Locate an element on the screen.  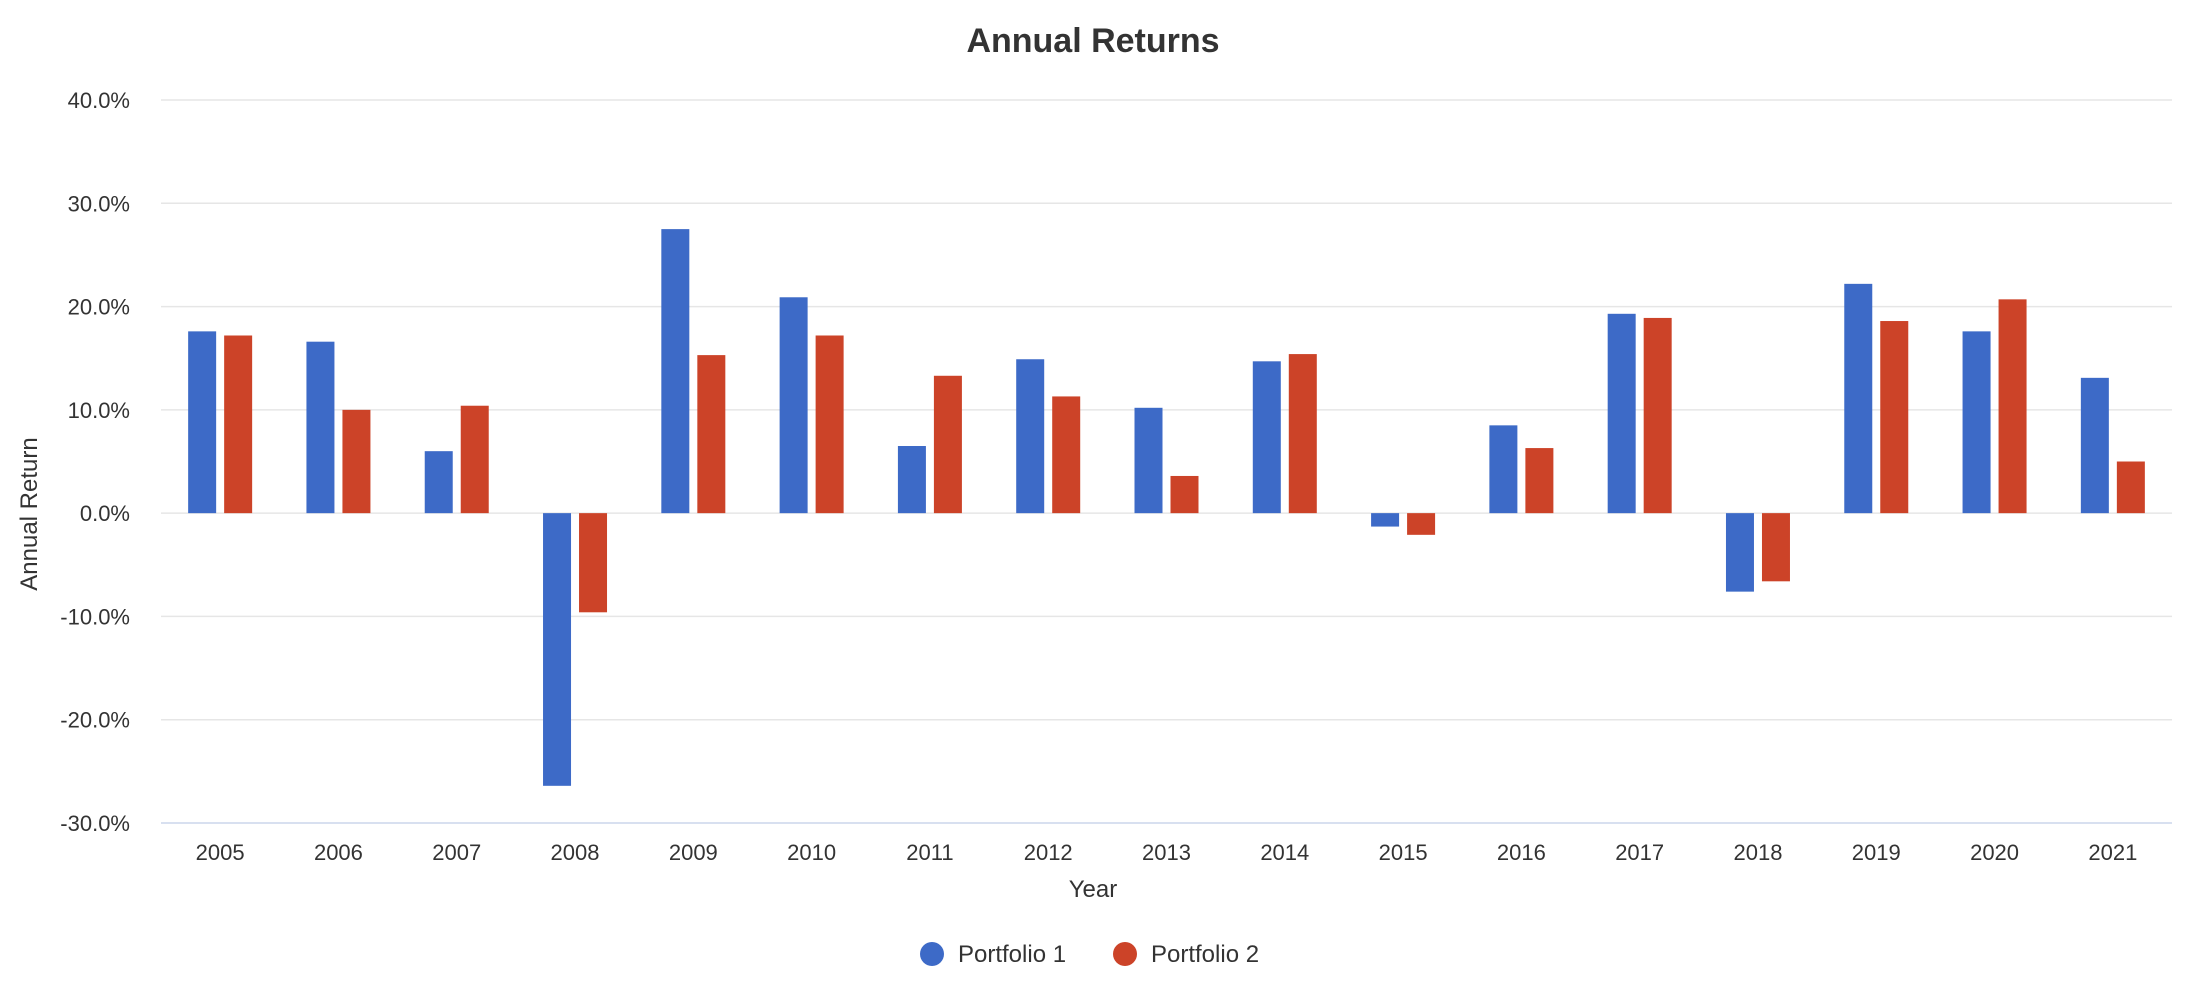
y-tick-label: -20.0% is located at coordinates (95, 720).